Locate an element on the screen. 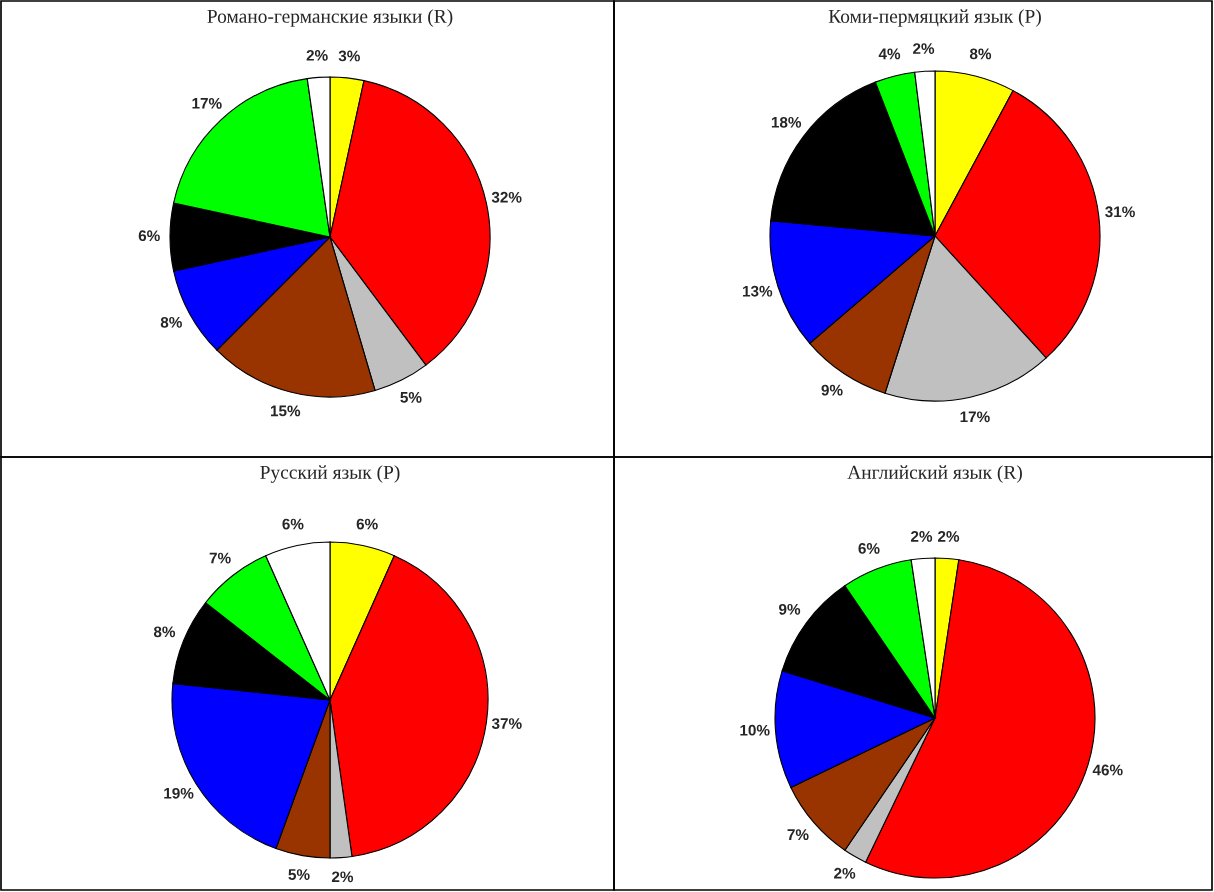  chart-title: Английский язык (R) is located at coordinates (934, 474).